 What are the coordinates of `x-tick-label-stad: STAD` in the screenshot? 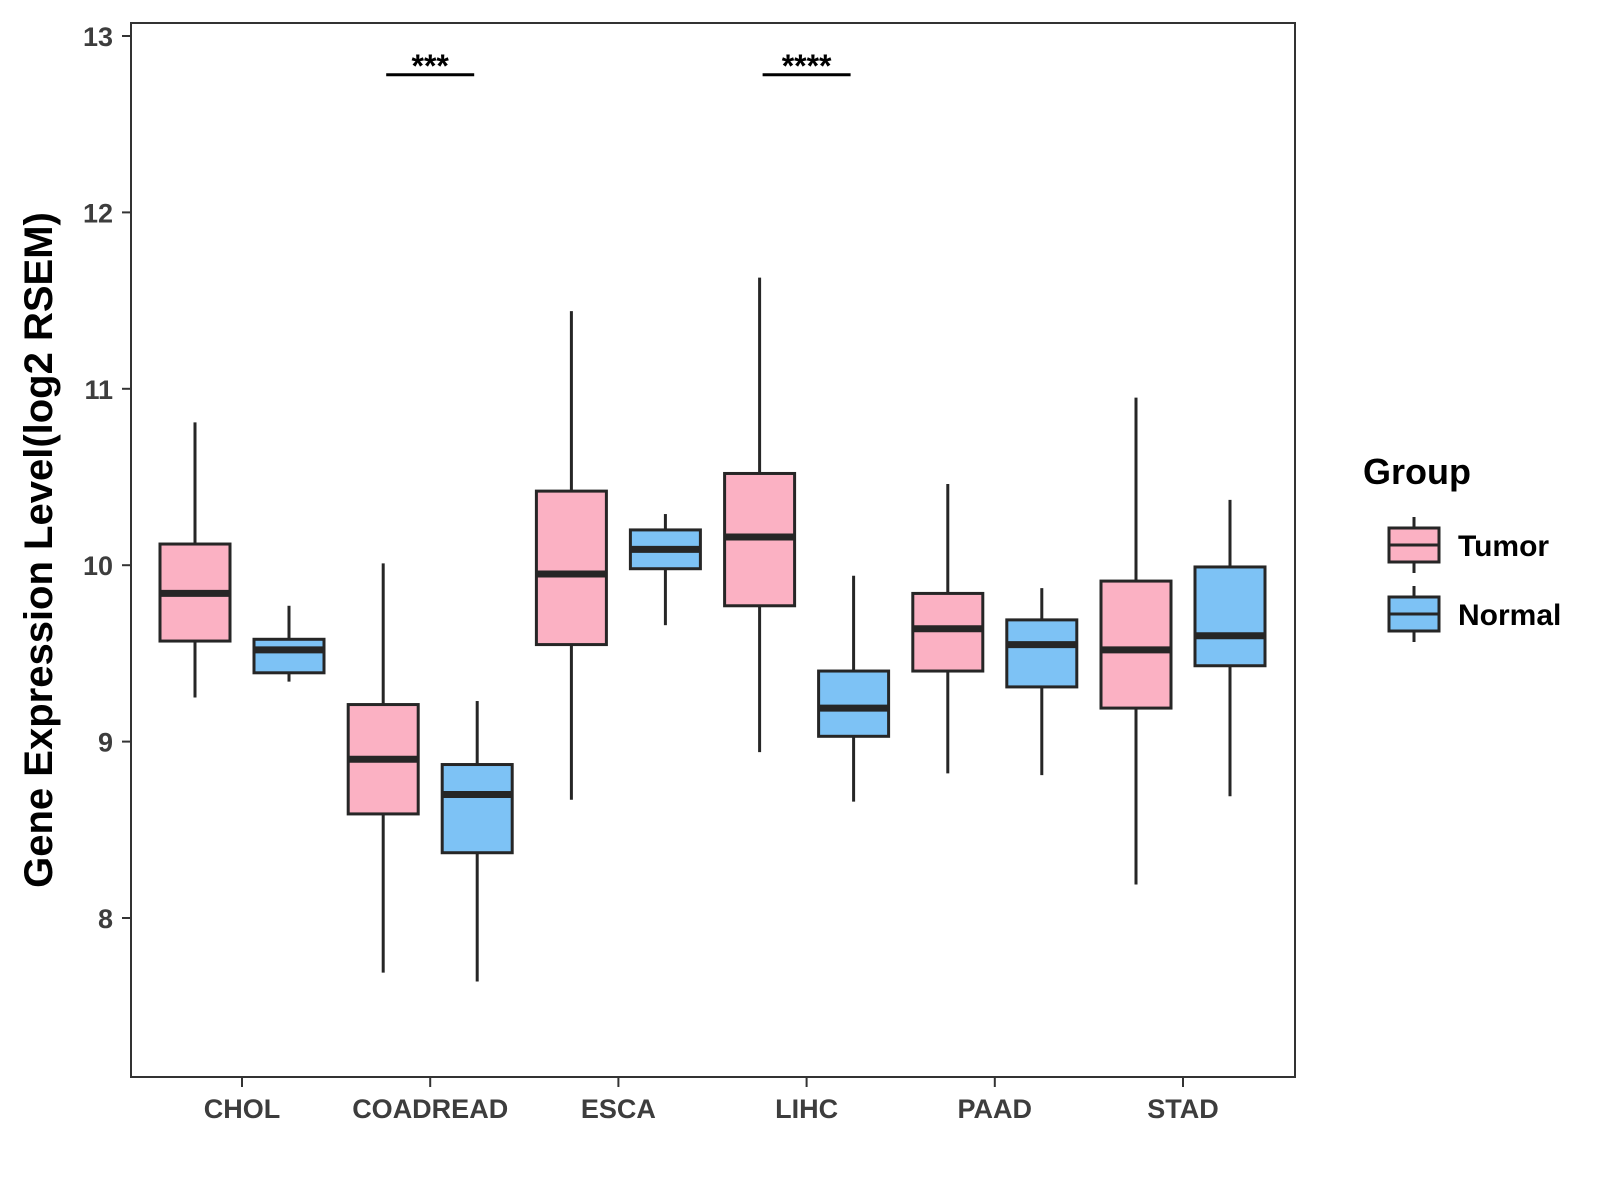 It's located at (1183, 1109).